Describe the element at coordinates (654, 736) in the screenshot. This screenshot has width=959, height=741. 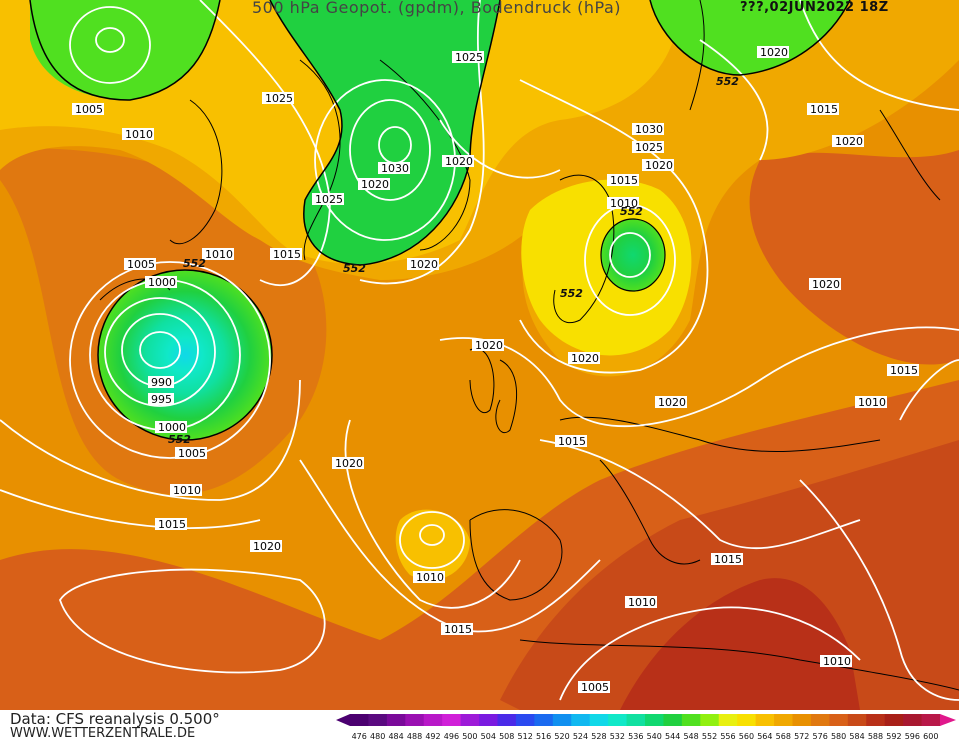
I see `scale-tick-label: 540` at that location.